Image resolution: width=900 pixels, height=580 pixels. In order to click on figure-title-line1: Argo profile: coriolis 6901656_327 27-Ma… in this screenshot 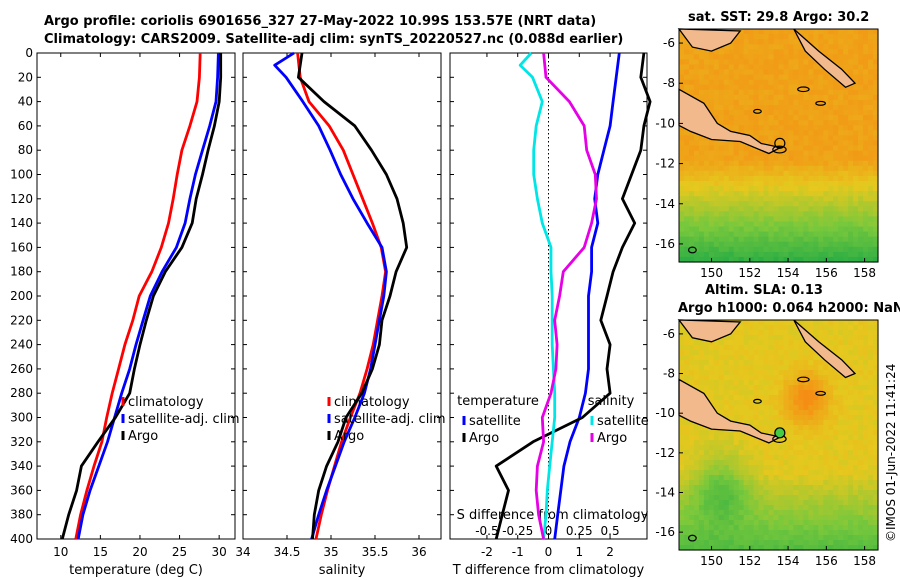, I will do `click(320, 21)`.